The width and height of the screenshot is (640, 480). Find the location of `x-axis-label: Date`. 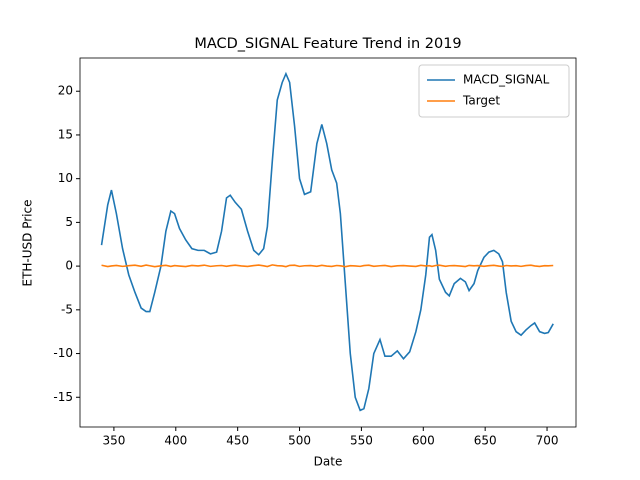

x-axis-label: Date is located at coordinates (328, 462).